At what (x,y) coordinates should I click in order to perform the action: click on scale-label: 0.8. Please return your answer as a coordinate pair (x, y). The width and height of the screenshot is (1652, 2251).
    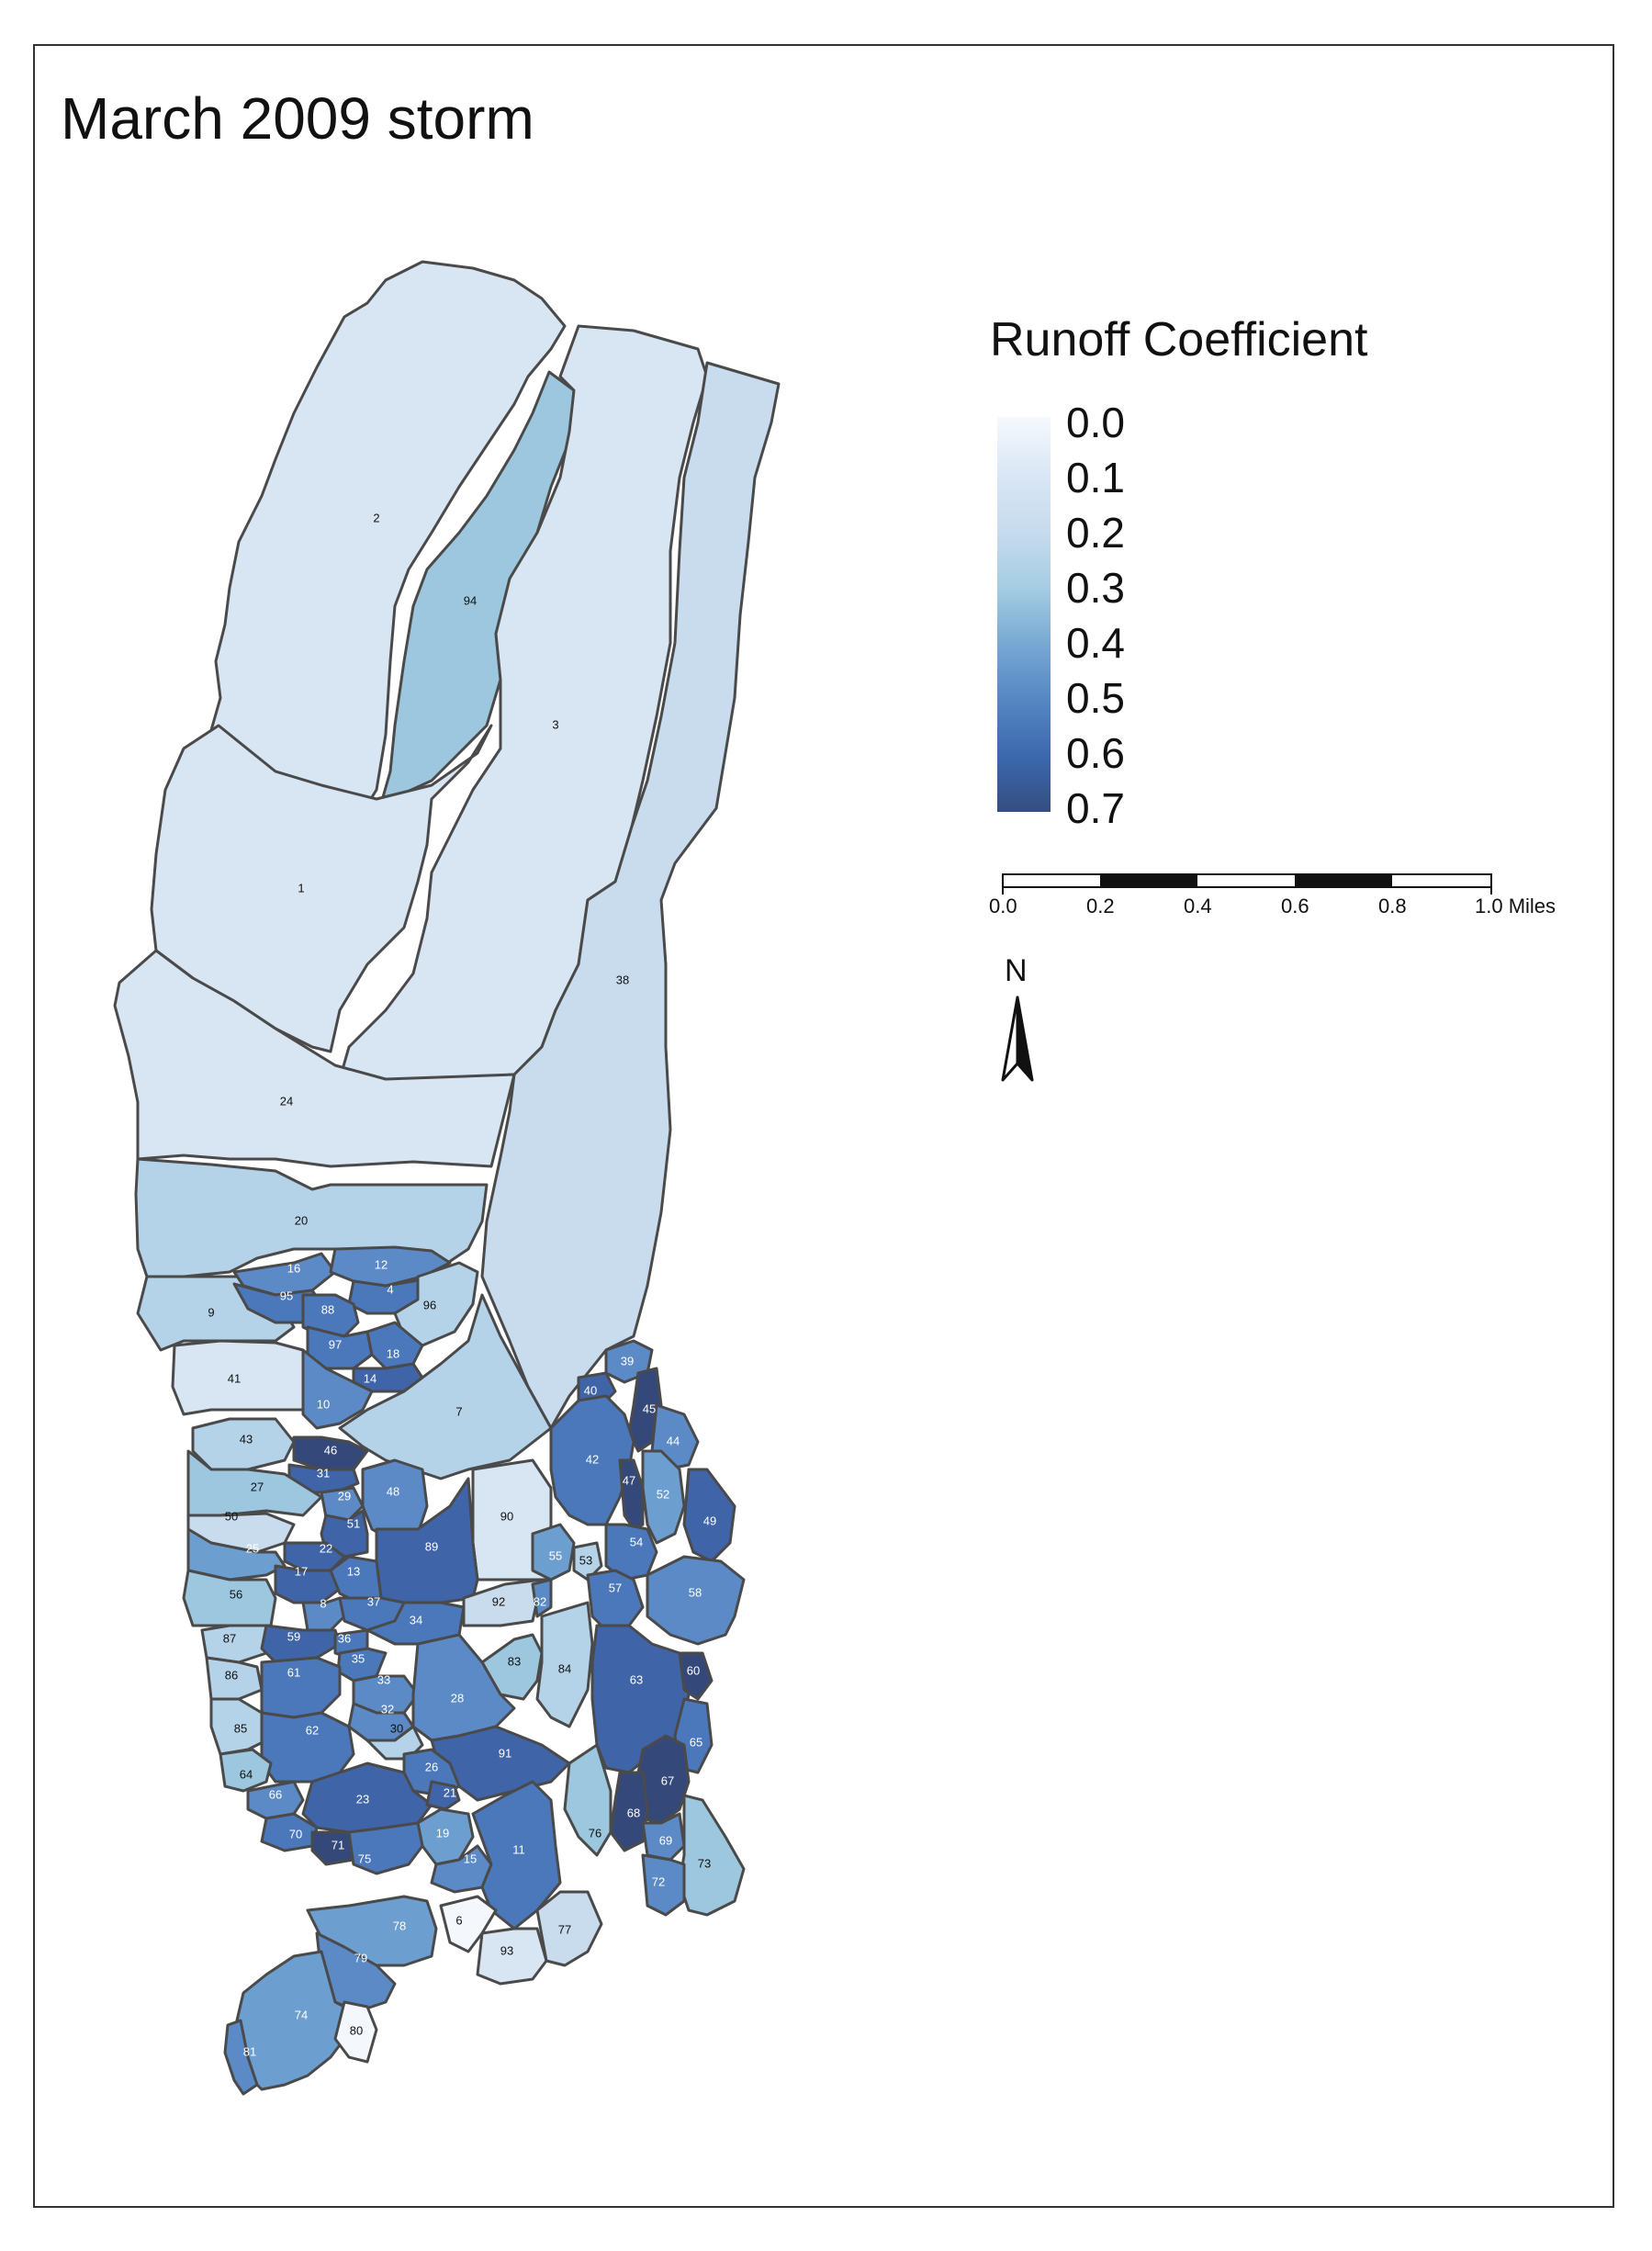
    Looking at the image, I should click on (1392, 906).